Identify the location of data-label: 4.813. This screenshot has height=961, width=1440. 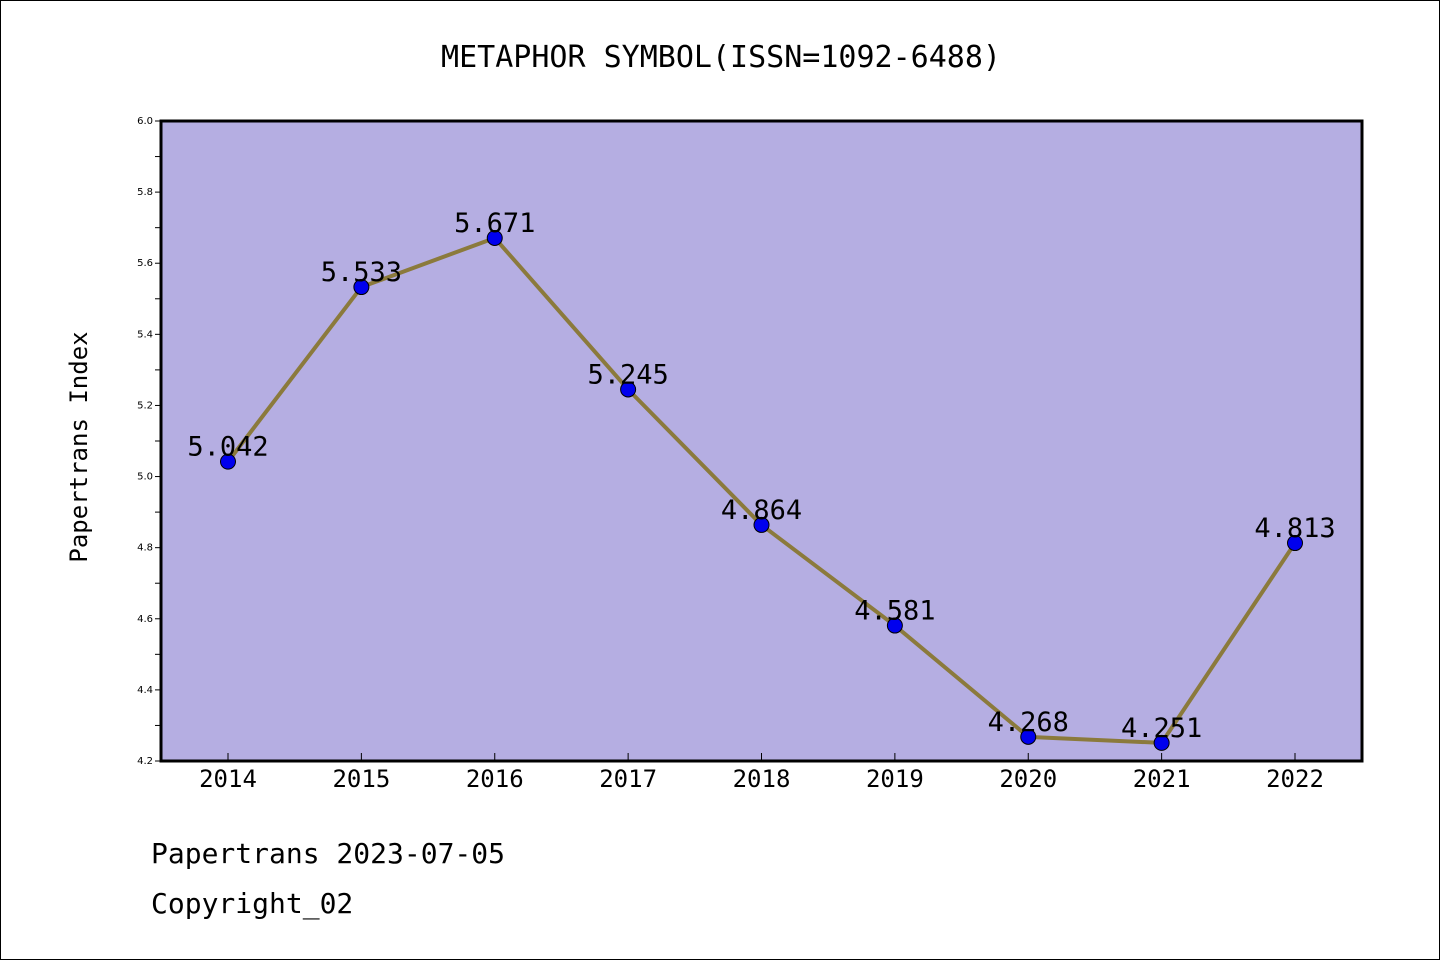
(1294, 528).